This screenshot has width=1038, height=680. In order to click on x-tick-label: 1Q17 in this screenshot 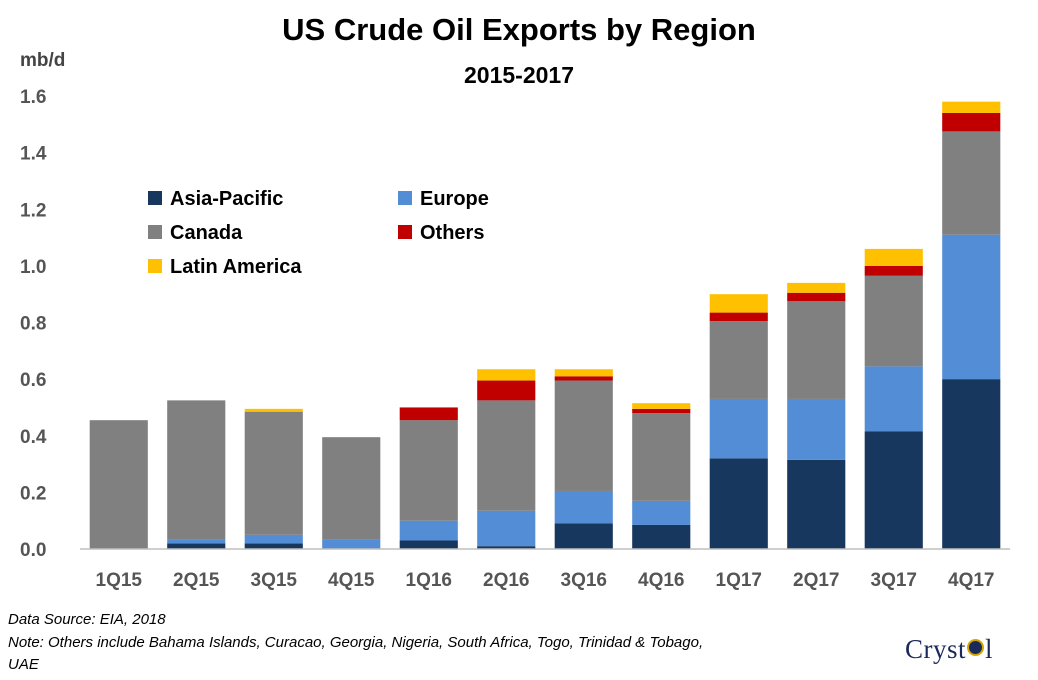, I will do `click(739, 580)`.